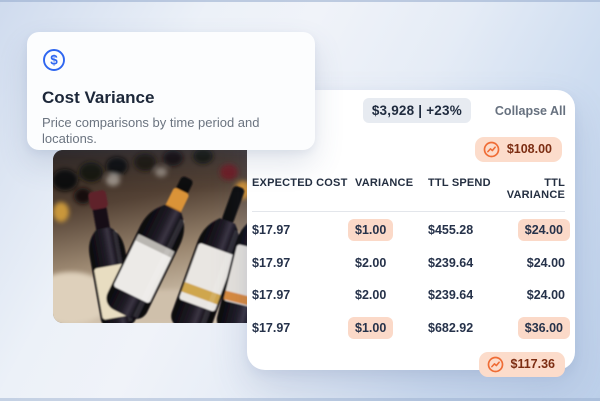 The height and width of the screenshot is (401, 600). What do you see at coordinates (98, 97) in the screenshot?
I see `info-card-title: Cost Variance` at bounding box center [98, 97].